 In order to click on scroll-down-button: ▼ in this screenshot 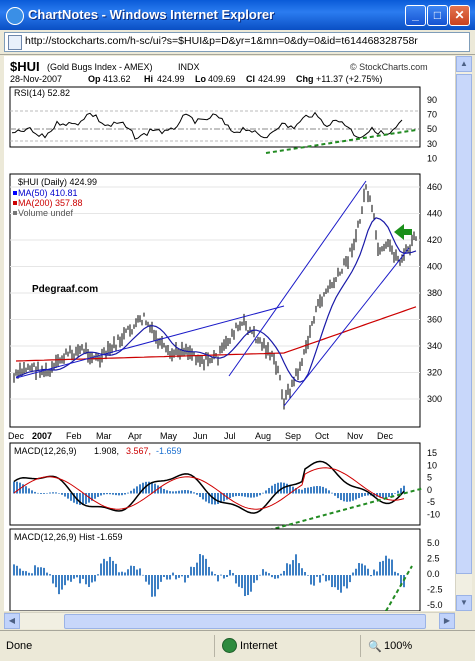, I will do `click(464, 603)`.